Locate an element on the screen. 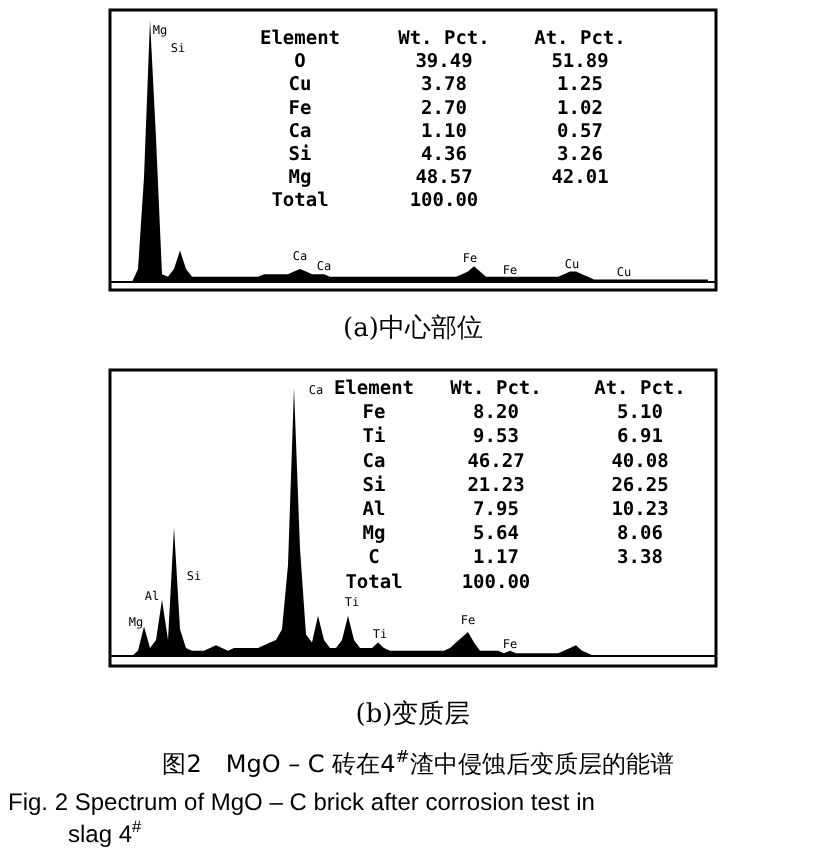 The image size is (836, 864). annotation: 1.17 is located at coordinates (496, 558).